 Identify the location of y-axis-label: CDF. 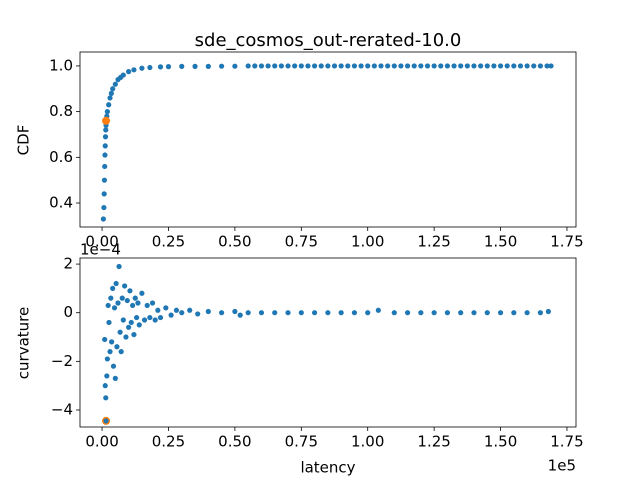
(24, 140).